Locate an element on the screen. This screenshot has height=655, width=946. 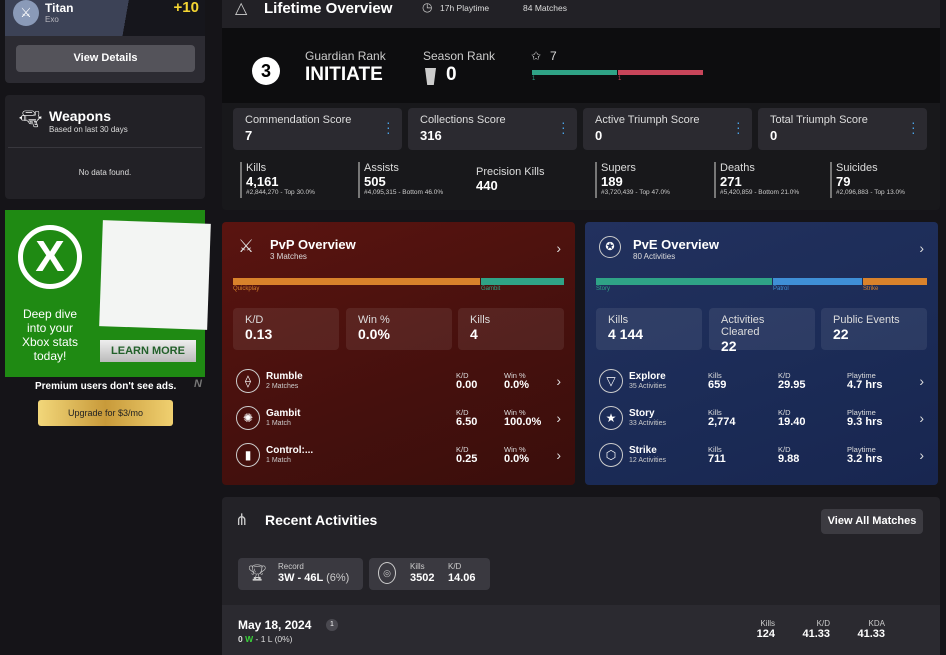
score-label: Total Triumph Score is located at coordinates (819, 120).